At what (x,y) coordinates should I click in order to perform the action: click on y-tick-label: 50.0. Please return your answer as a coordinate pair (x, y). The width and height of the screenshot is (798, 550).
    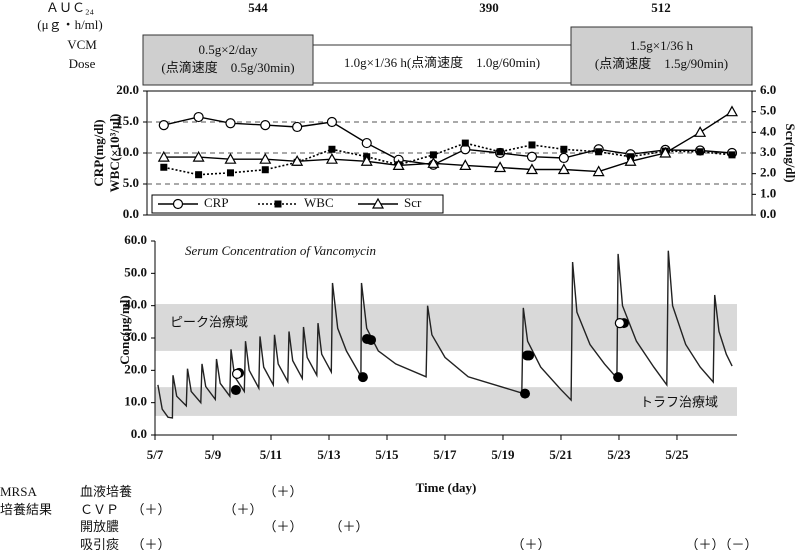
    Looking at the image, I should click on (135, 271).